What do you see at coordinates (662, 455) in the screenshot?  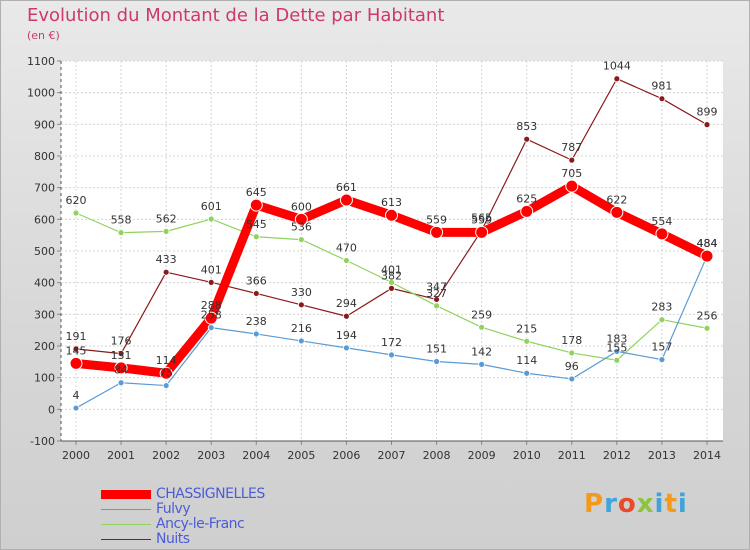 I see `x-tick-label: 2013` at bounding box center [662, 455].